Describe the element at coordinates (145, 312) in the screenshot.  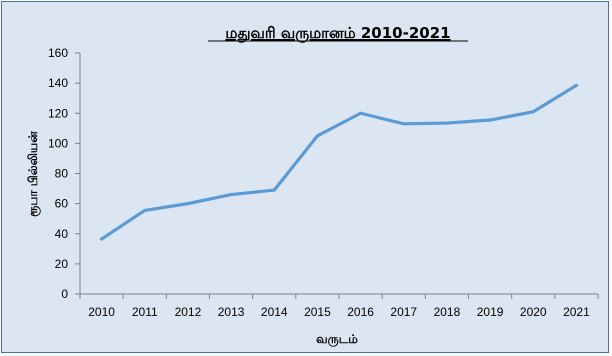
I see `x-tick-label: 2011` at that location.